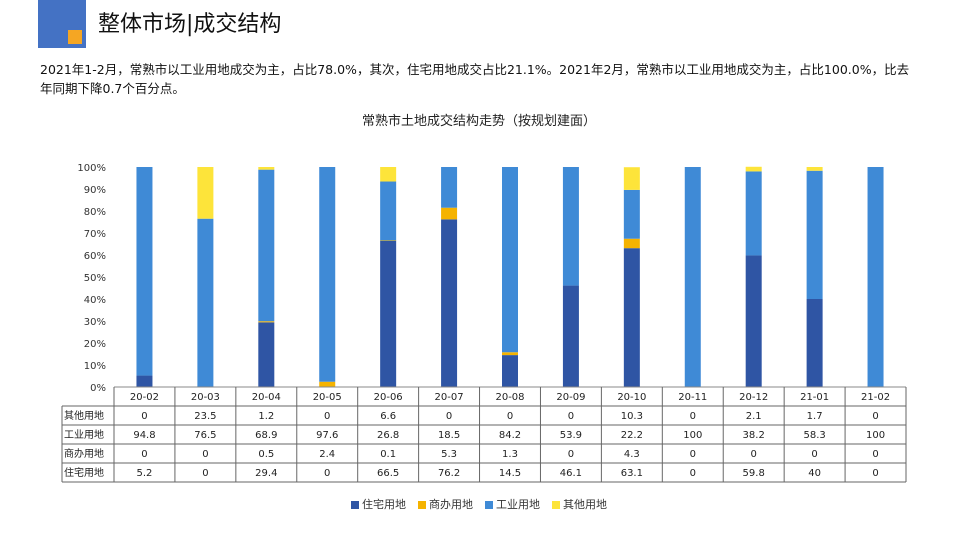  What do you see at coordinates (632, 435) in the screenshot?
I see `table-cell: 22.2` at bounding box center [632, 435].